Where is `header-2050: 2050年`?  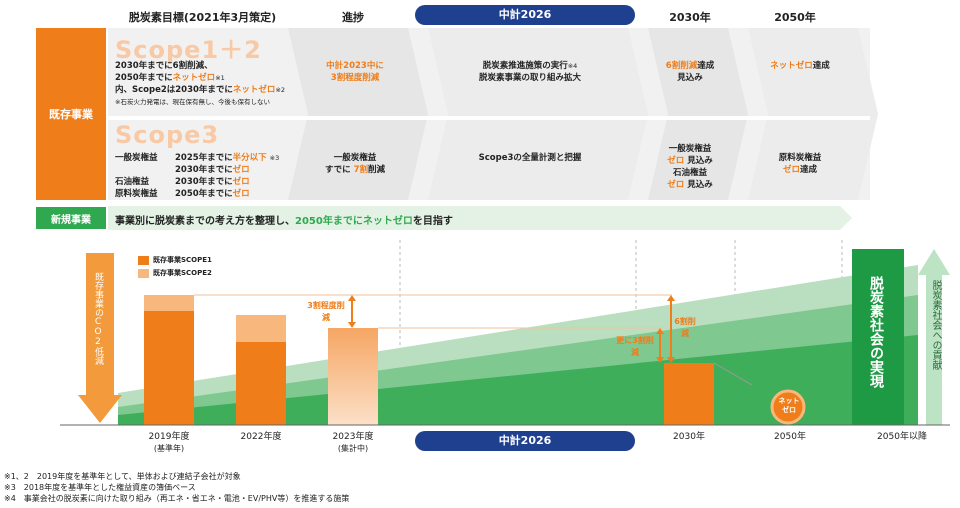
header-2050: 2050年 is located at coordinates (795, 17).